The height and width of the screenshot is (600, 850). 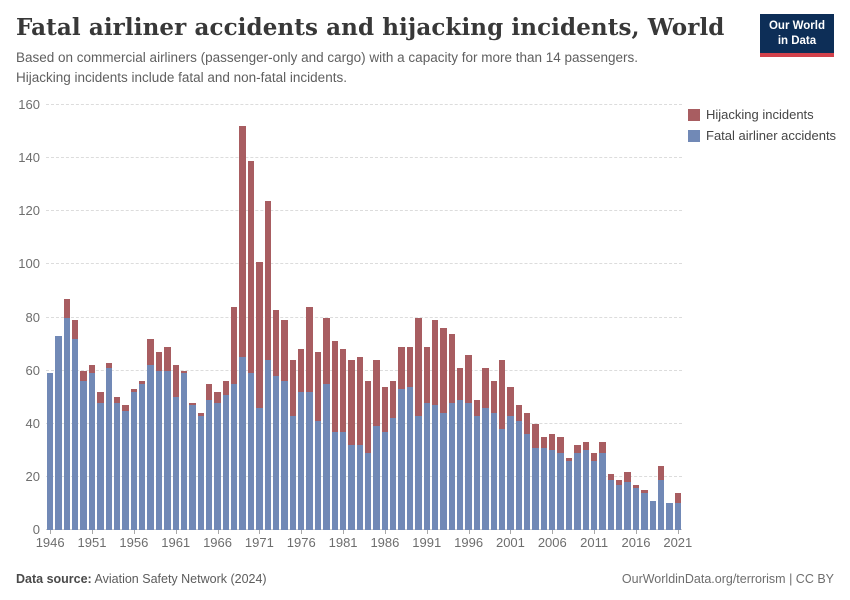 I want to click on bar-1950, so click(x=83, y=317).